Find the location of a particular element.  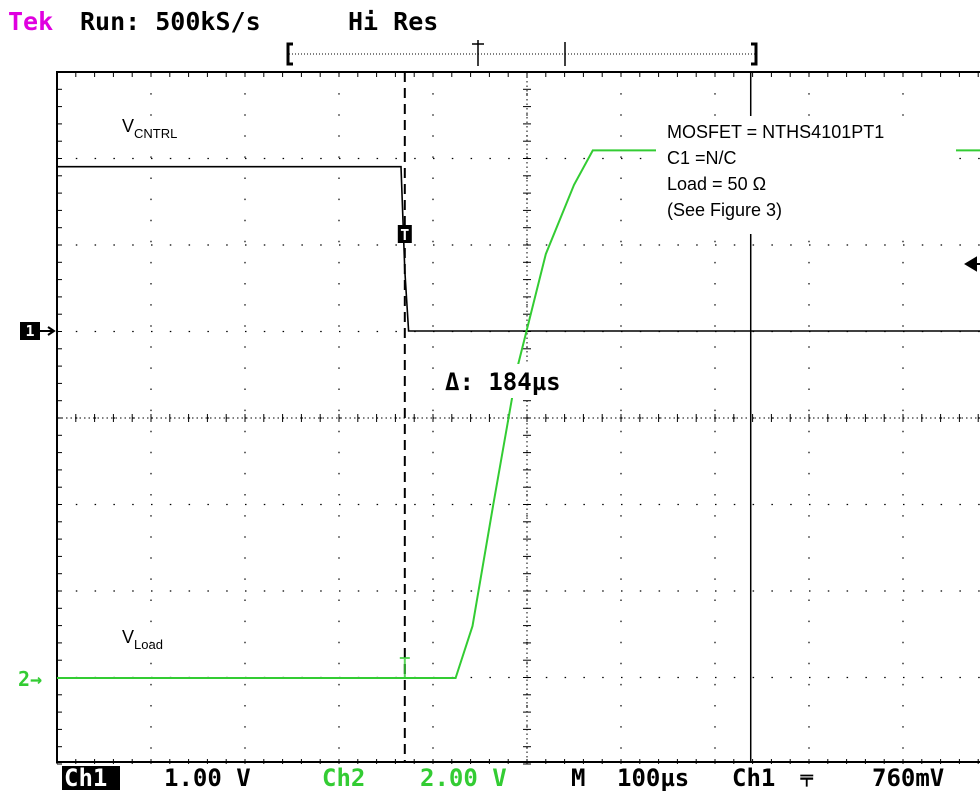

timebase-value: 100µs is located at coordinates (653, 778).